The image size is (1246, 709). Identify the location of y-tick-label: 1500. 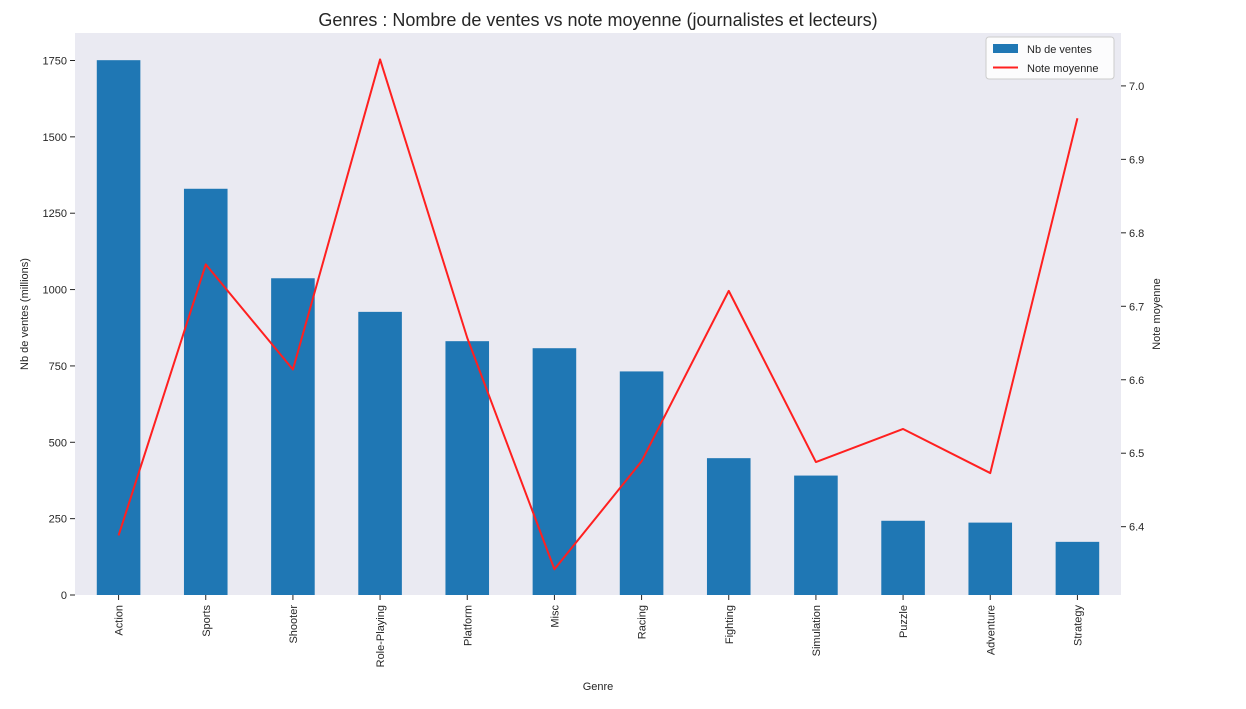
(55, 138).